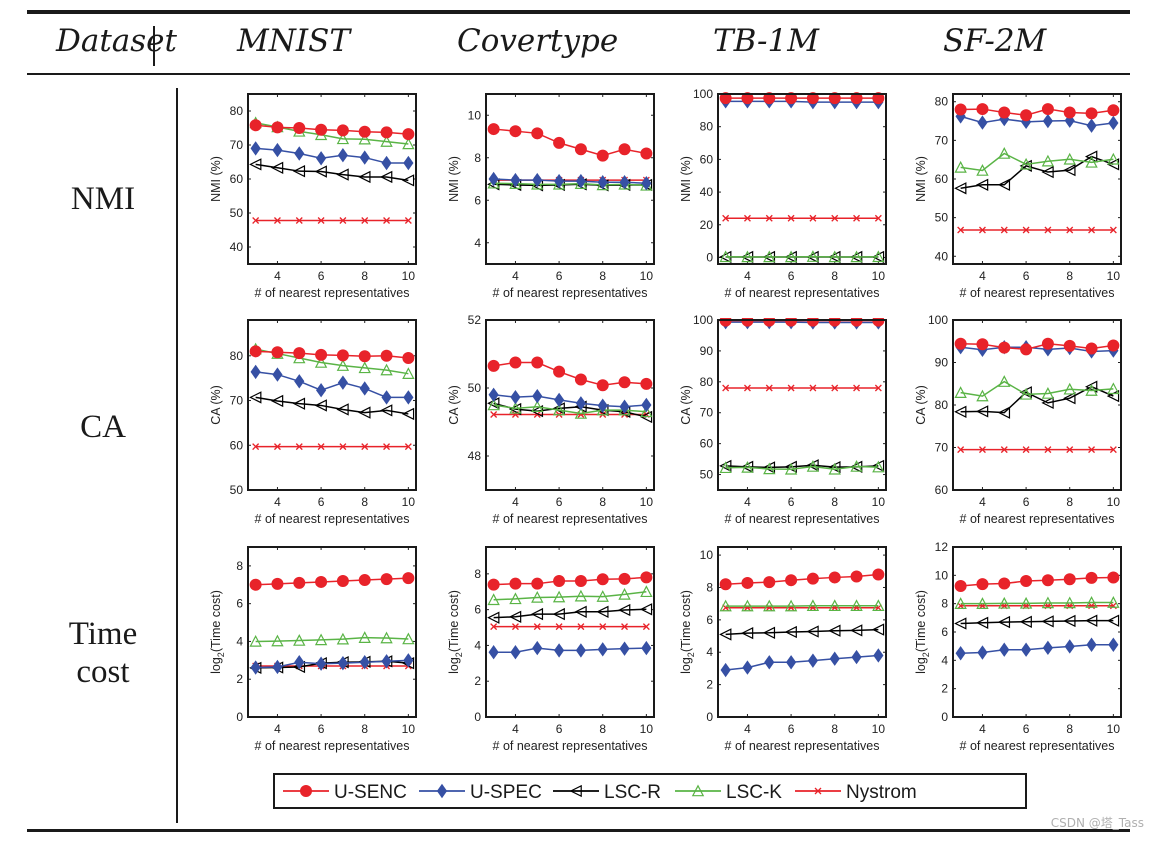 Image resolution: width=1152 pixels, height=843 pixels. What do you see at coordinates (103, 427) in the screenshot?
I see `row-label-ca: CA` at bounding box center [103, 427].